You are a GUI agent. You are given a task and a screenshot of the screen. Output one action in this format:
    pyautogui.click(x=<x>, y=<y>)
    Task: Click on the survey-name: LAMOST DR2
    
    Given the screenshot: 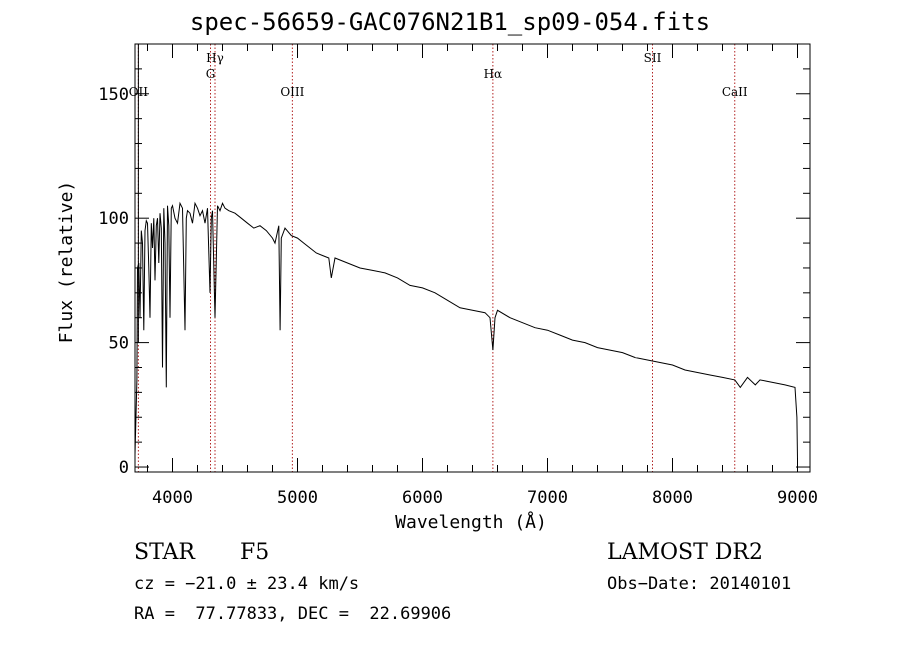 What is the action you would take?
    pyautogui.click(x=685, y=552)
    